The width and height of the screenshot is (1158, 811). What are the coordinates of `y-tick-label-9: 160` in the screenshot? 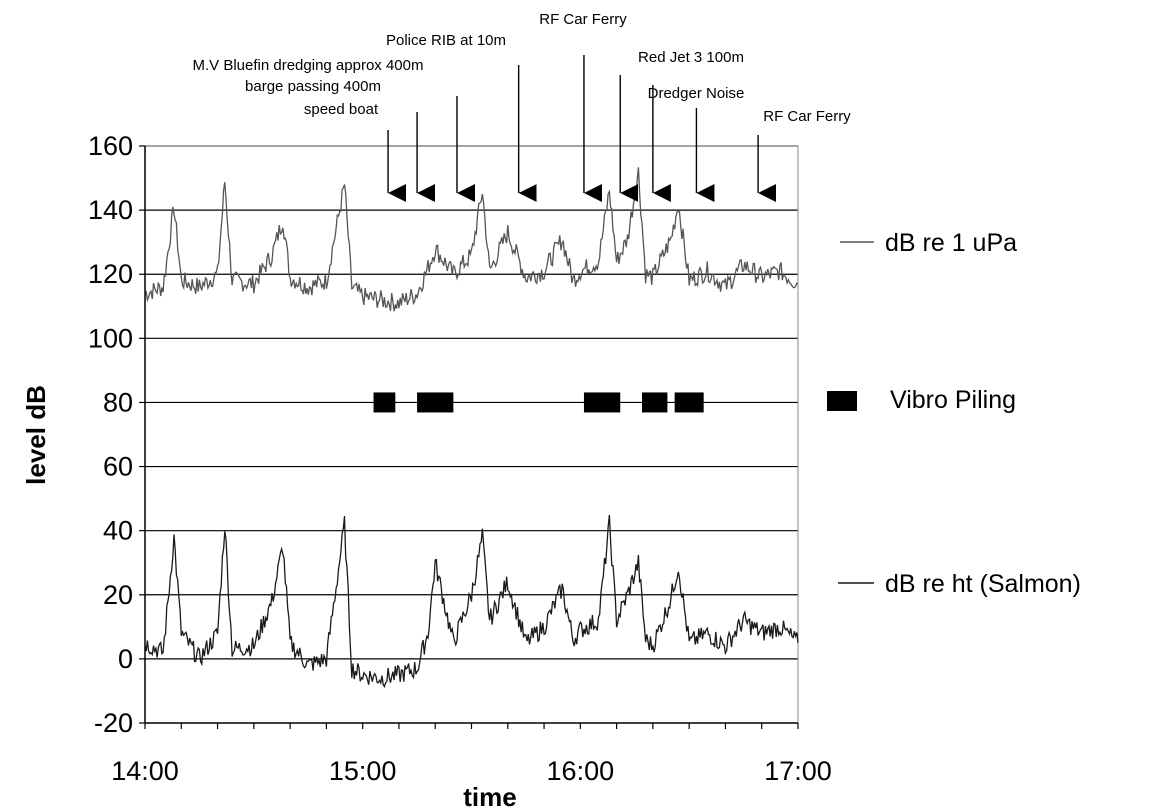 It's located at (110, 146).